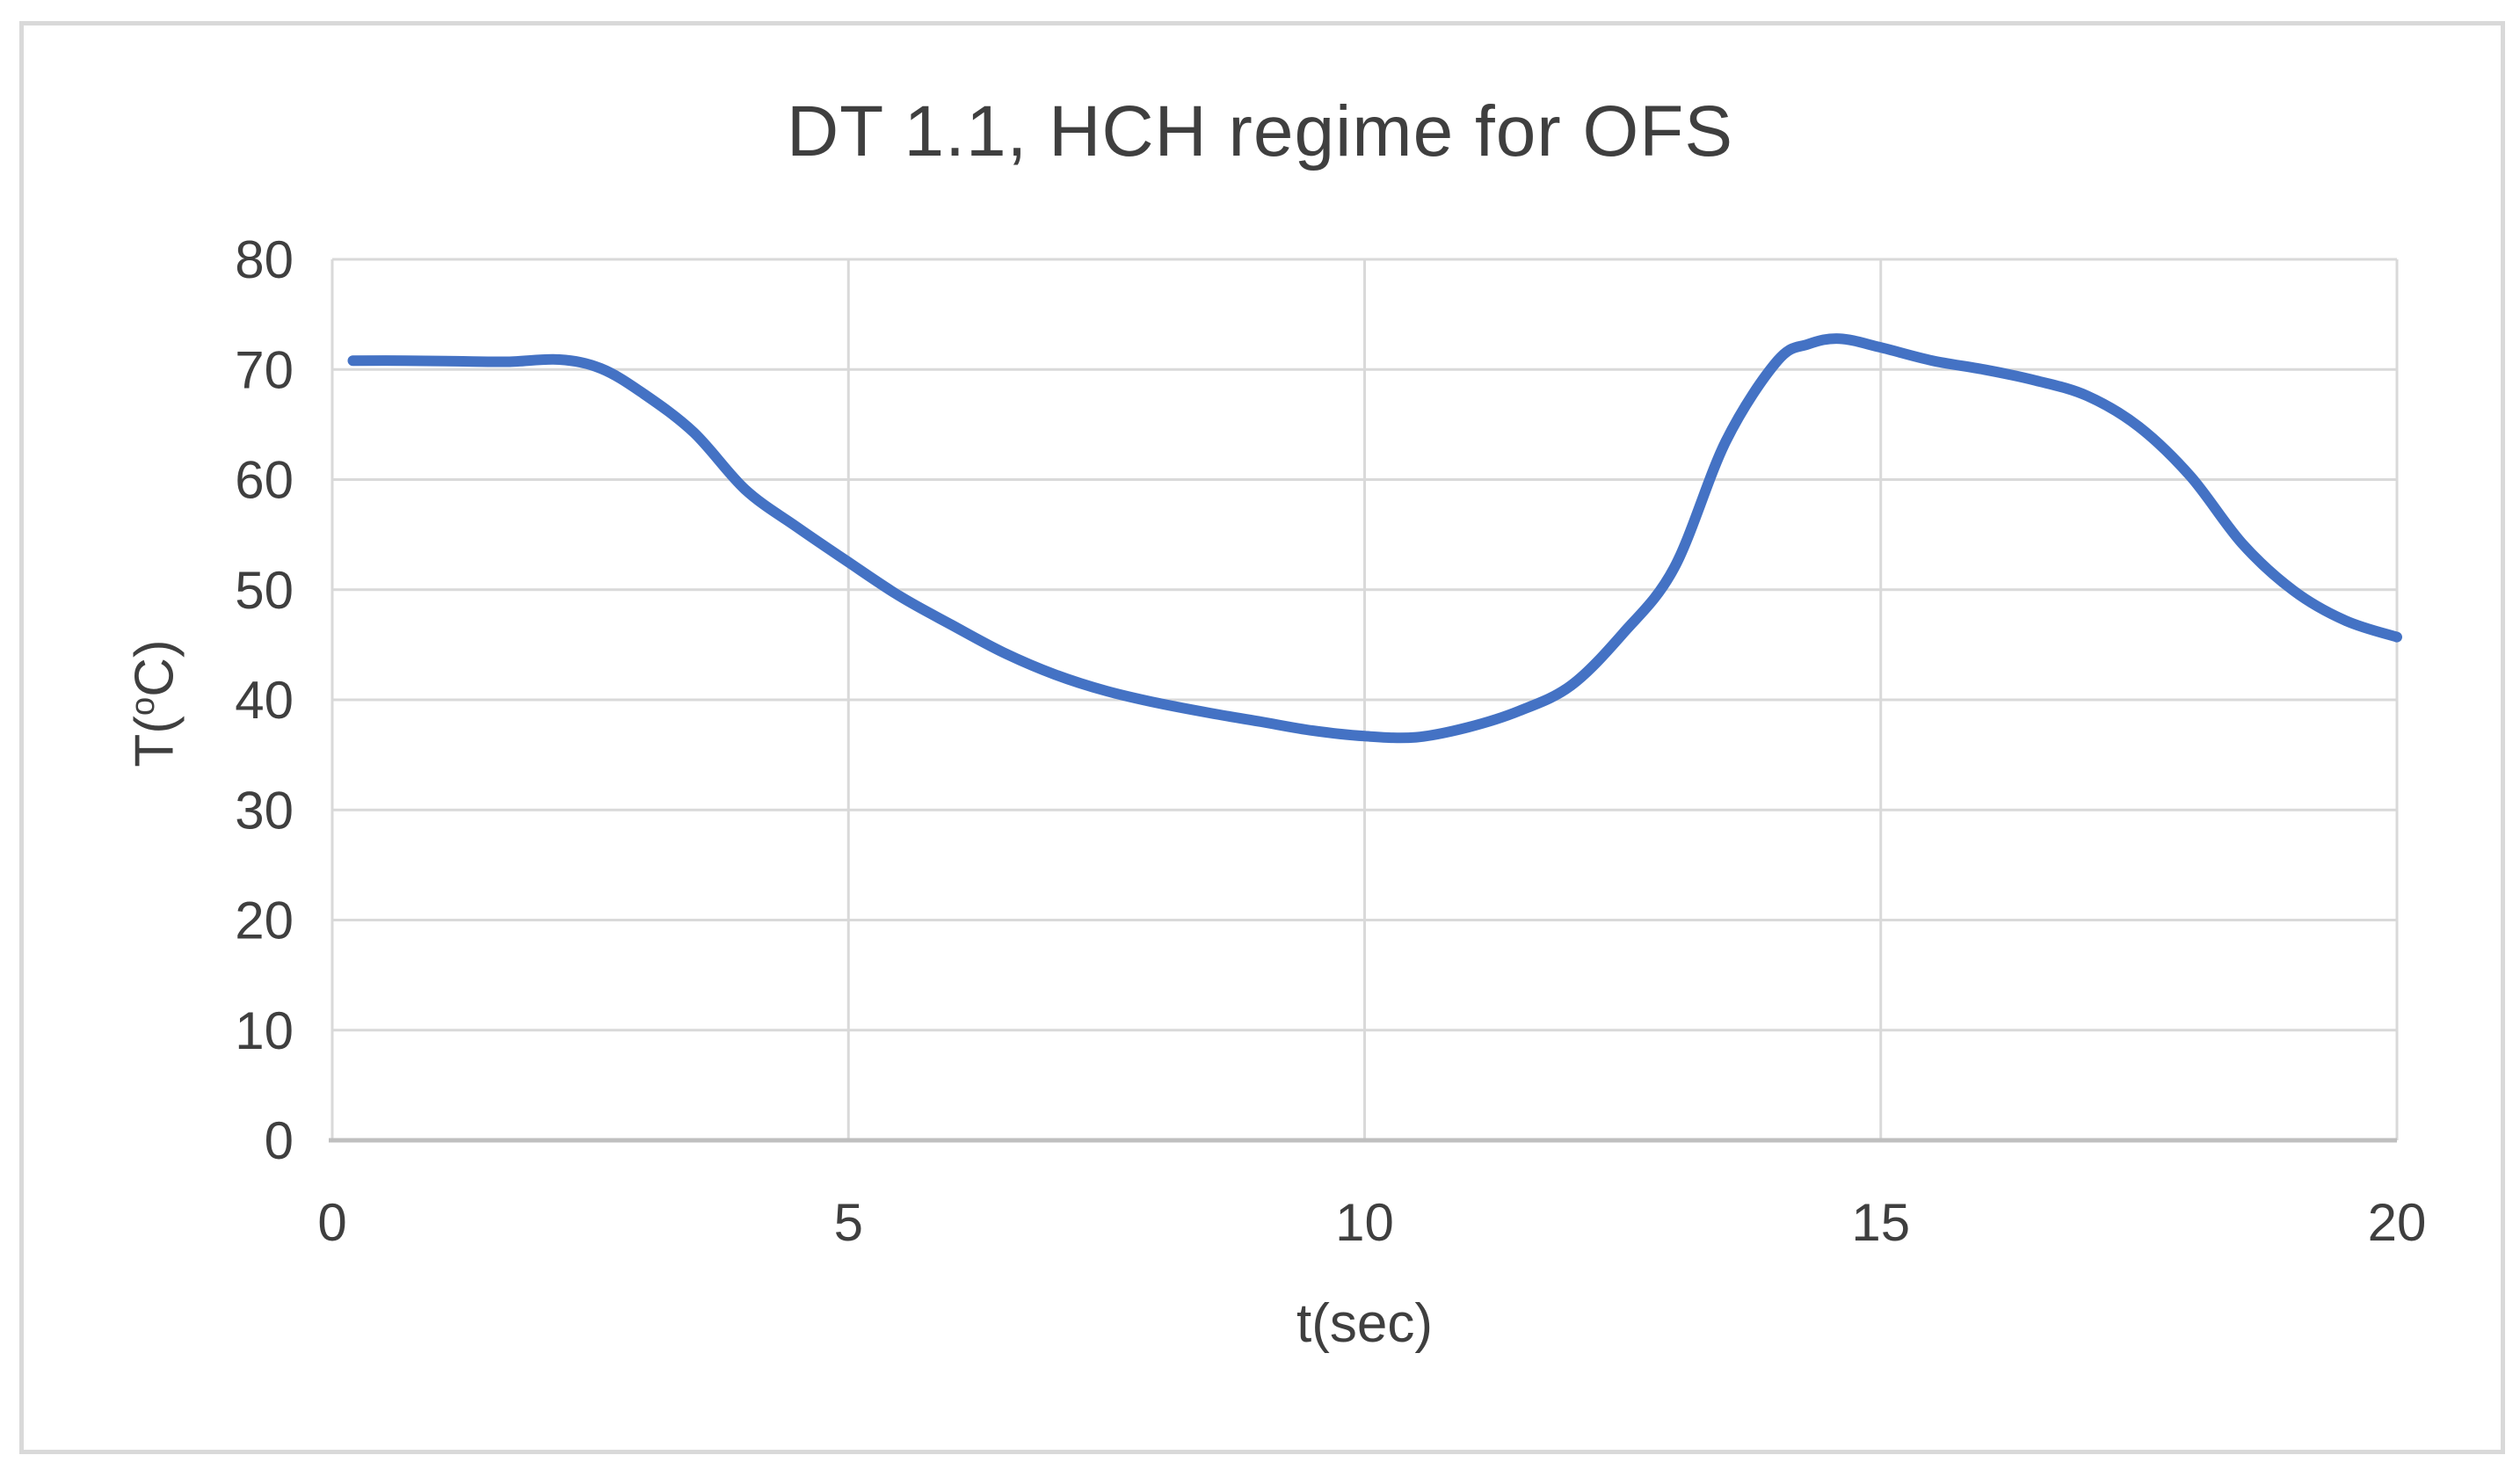  Describe the element at coordinates (154, 742) in the screenshot. I see `y-axis-title-pre: T(` at that location.